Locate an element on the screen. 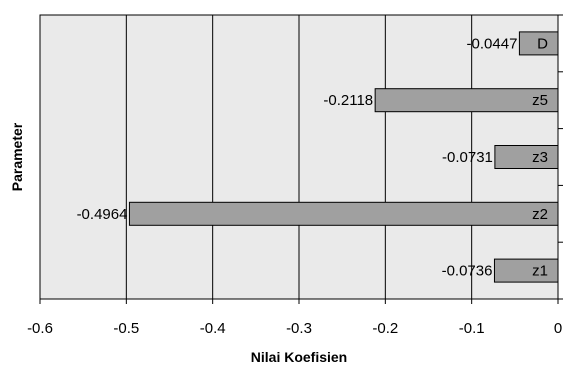 The width and height of the screenshot is (564, 367). x-axis-ticks: -0.6 -0.5 -0.4 -0.3 -0.2 -0.1 0 is located at coordinates (294, 318).